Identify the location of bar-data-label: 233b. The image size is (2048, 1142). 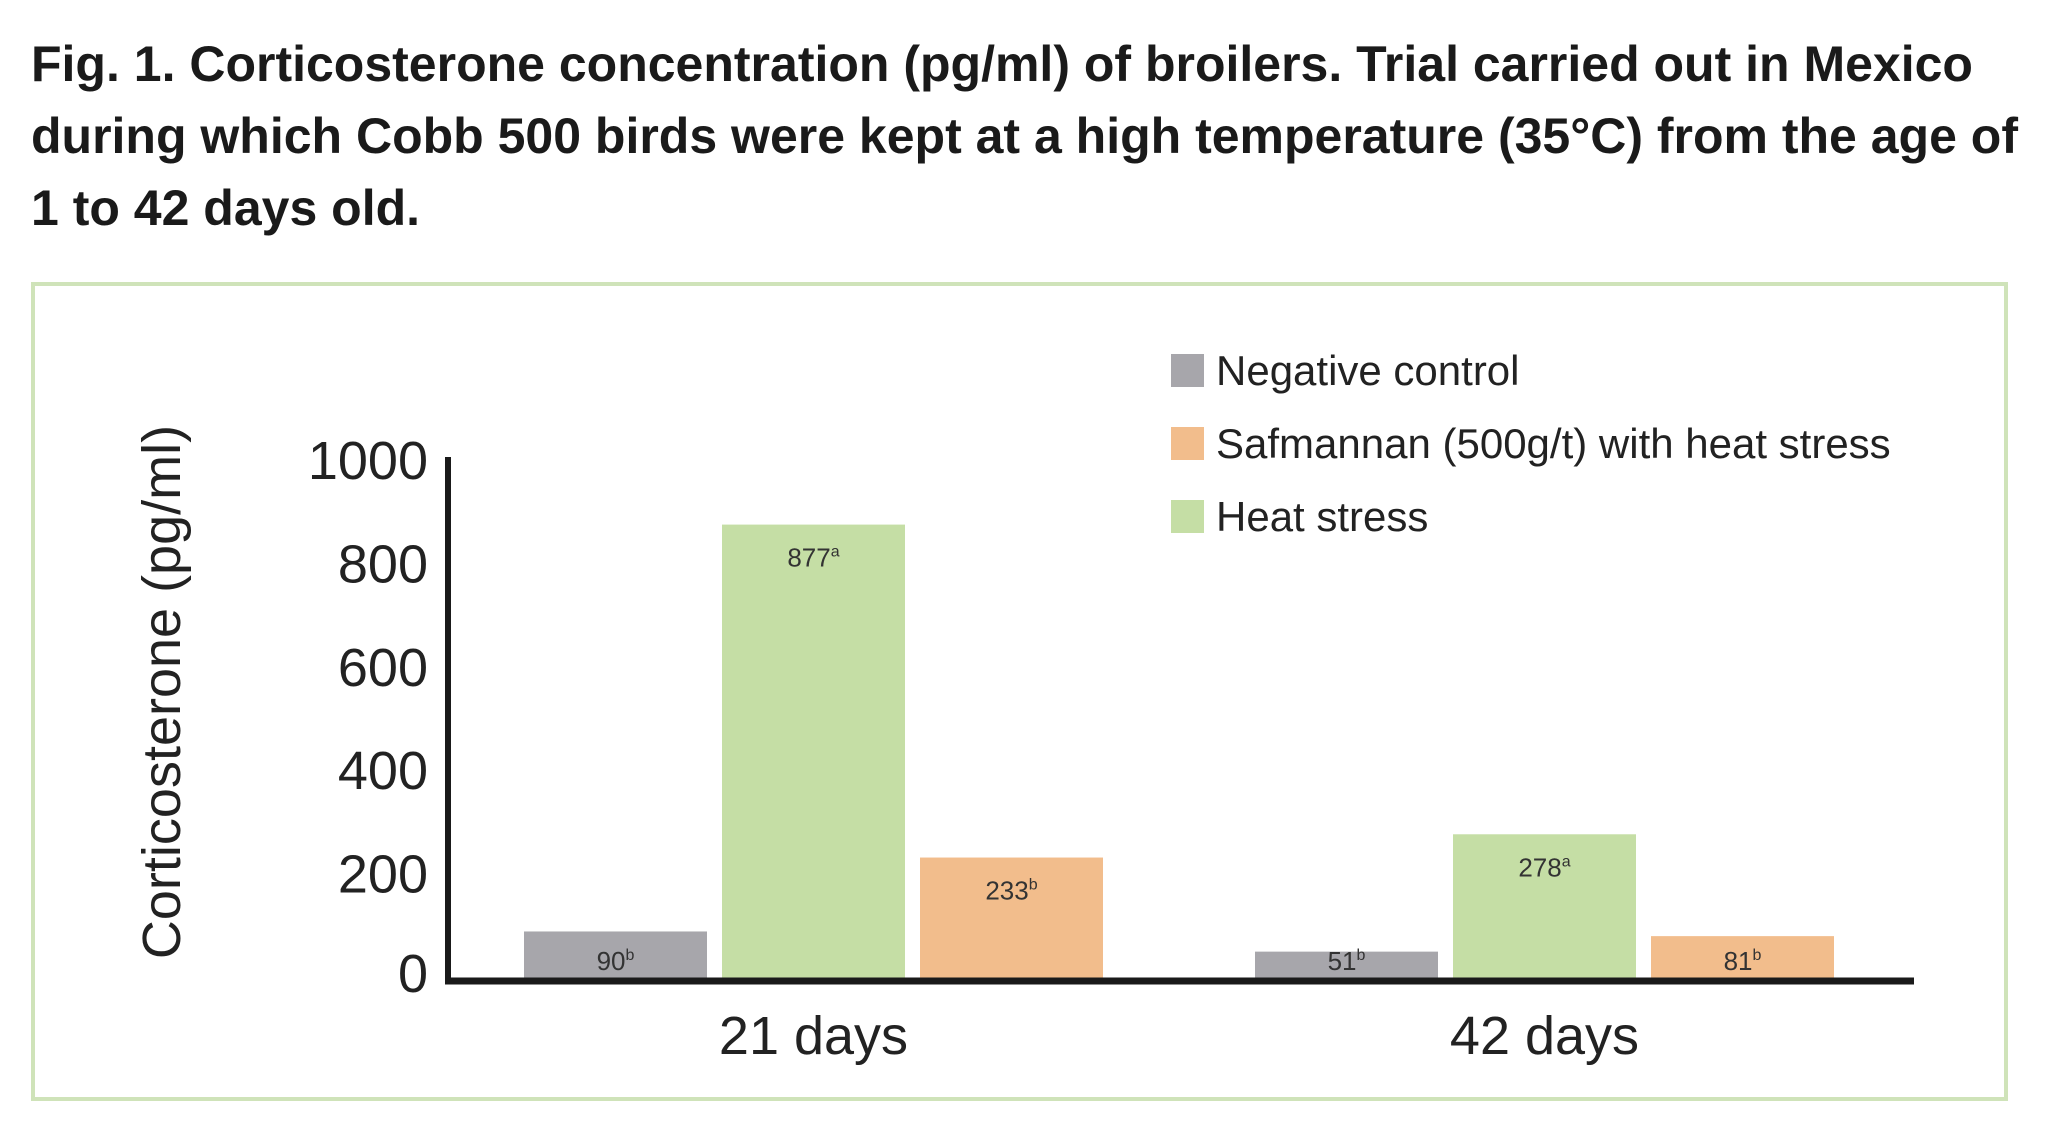
(1011, 891).